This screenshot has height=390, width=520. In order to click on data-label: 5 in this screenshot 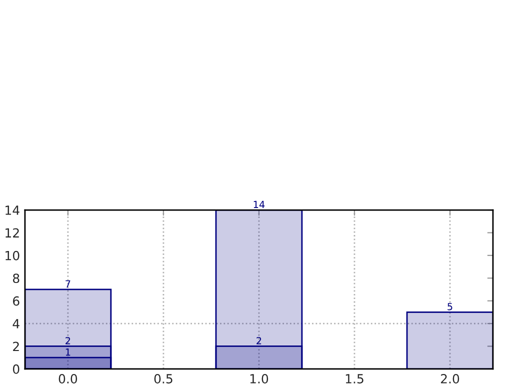, I will do `click(450, 306)`.